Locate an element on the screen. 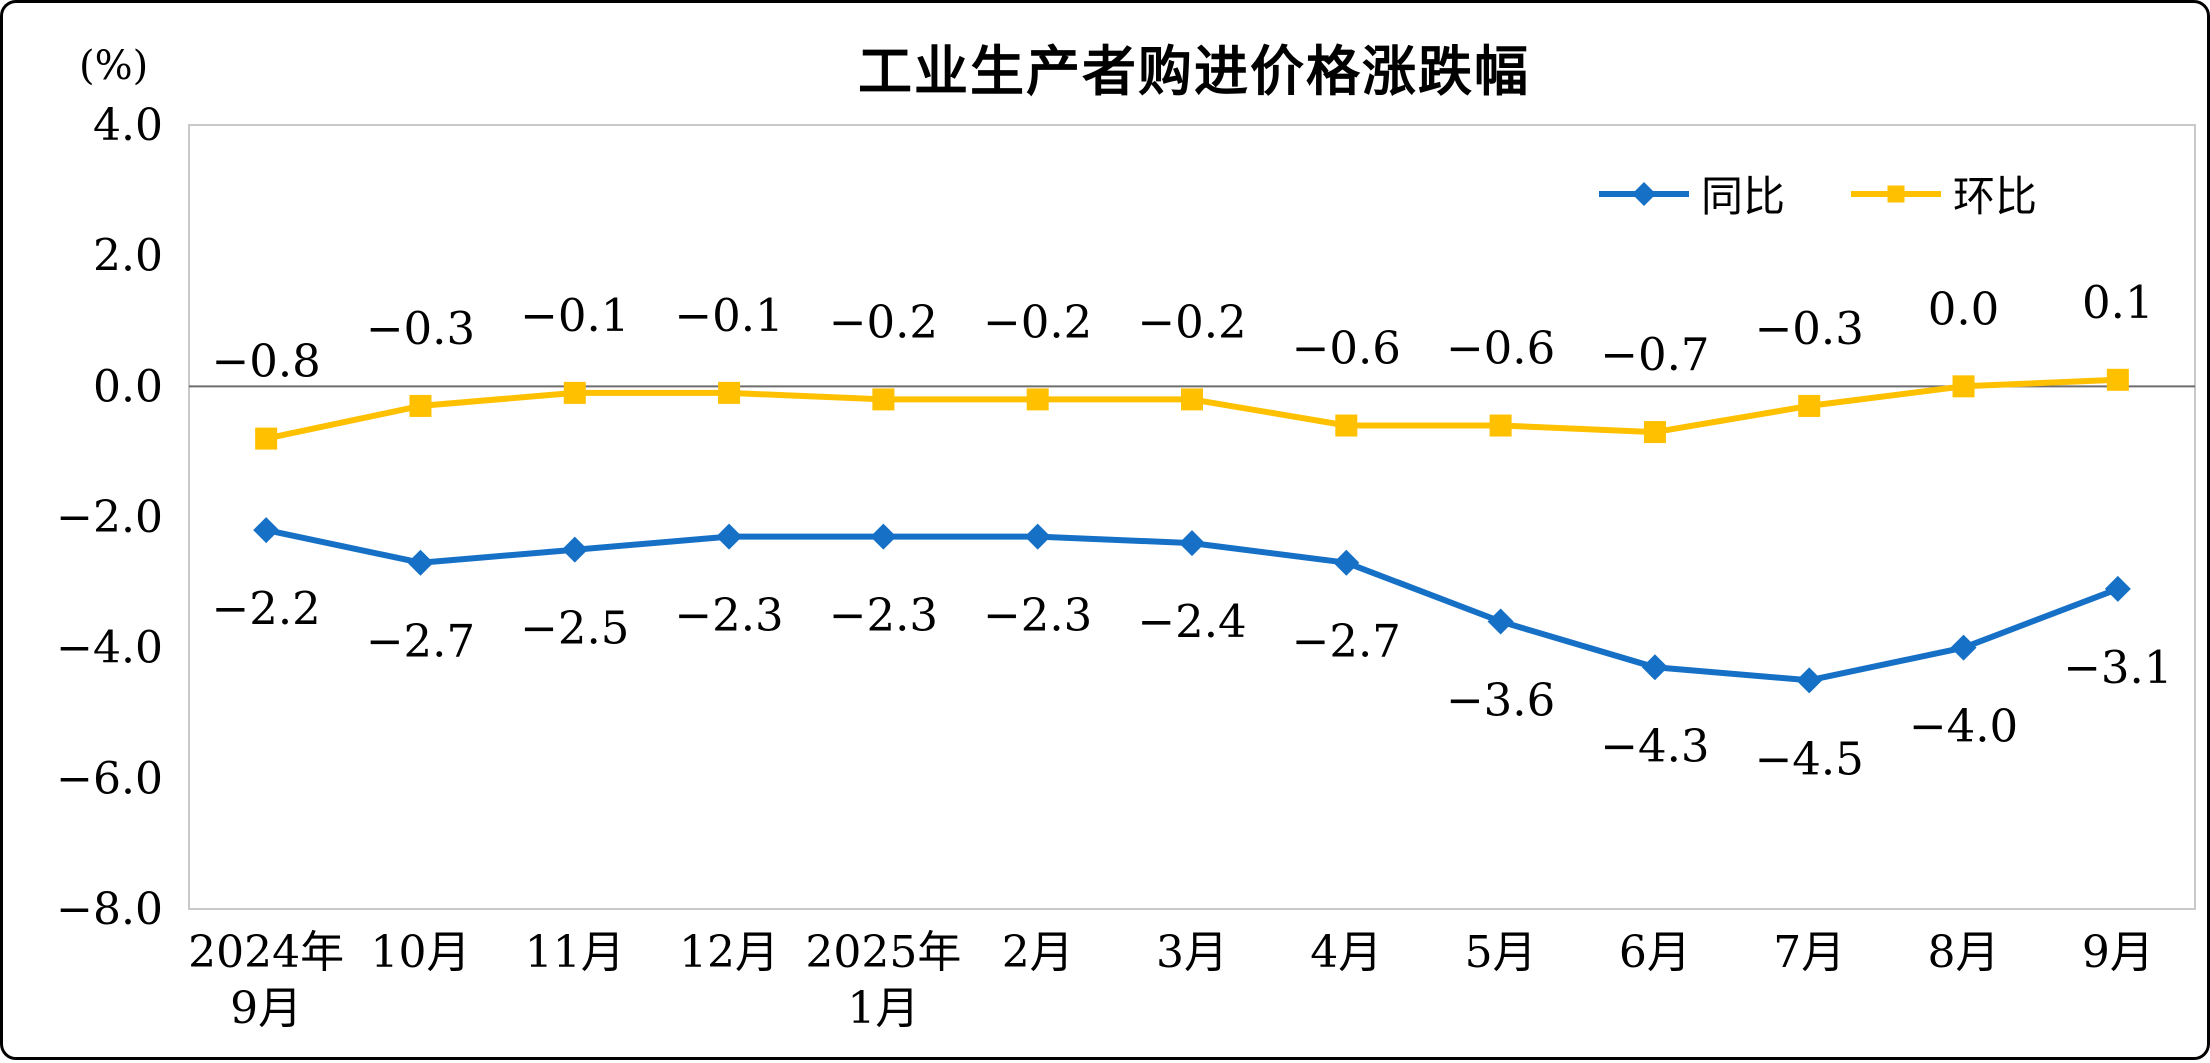 The image size is (2210, 1063). legend-item-yoy: 同比 is located at coordinates (1691, 193).